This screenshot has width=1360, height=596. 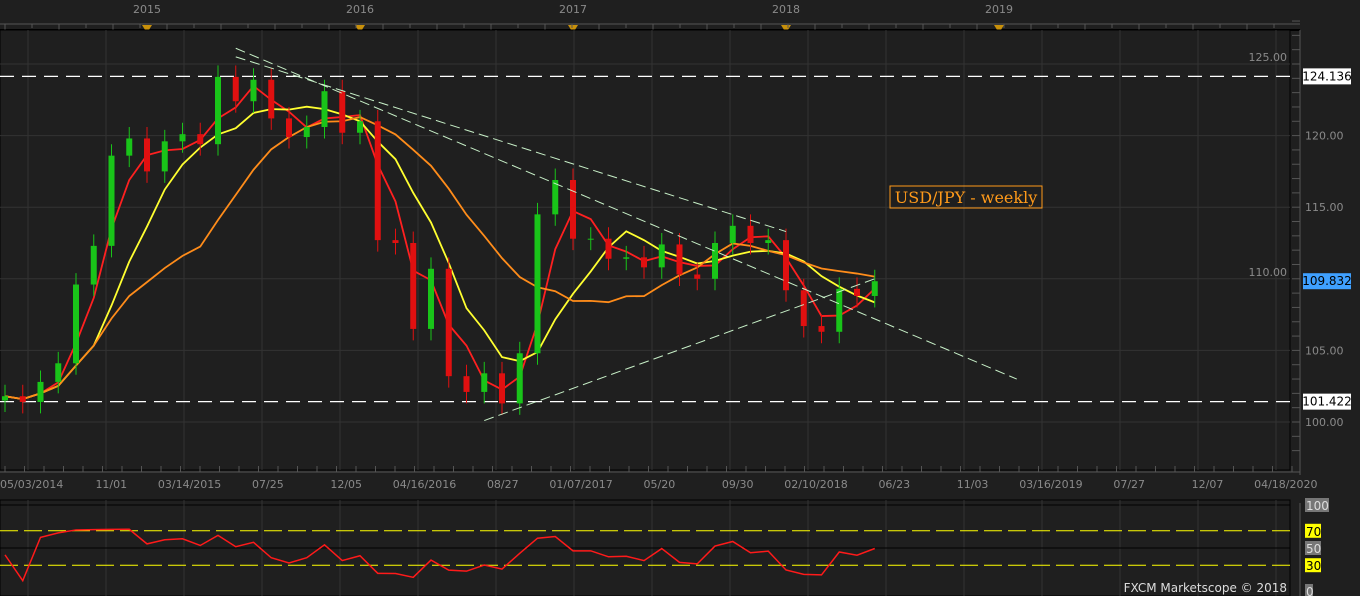 I want to click on price-label-support: 101.422, so click(x=1327, y=402).